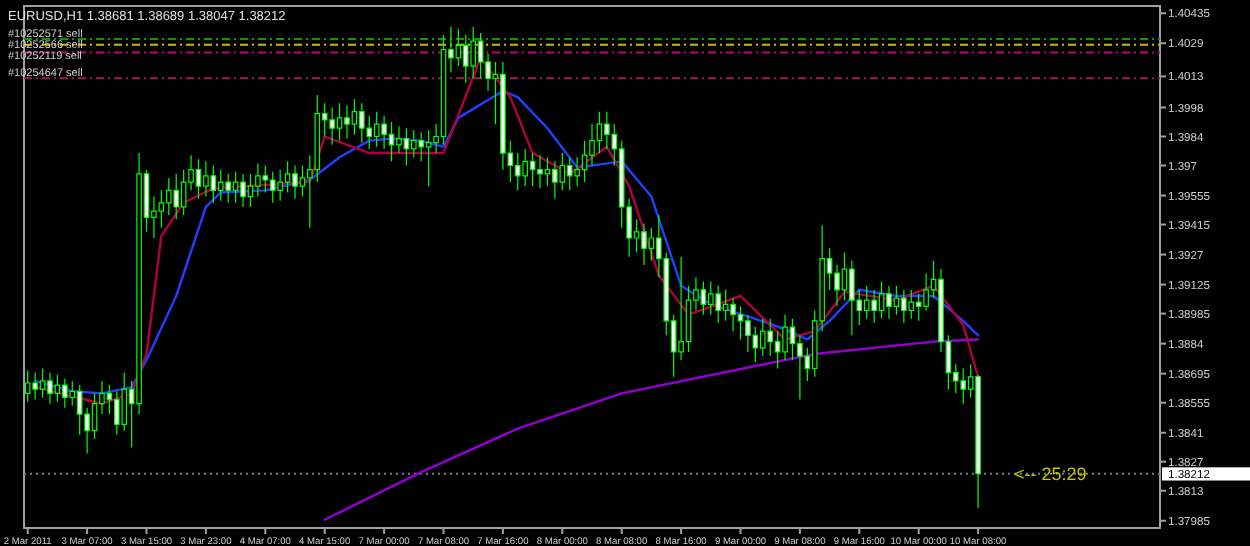  What do you see at coordinates (1050, 474) in the screenshot?
I see `annotation: <-- 25:29` at bounding box center [1050, 474].